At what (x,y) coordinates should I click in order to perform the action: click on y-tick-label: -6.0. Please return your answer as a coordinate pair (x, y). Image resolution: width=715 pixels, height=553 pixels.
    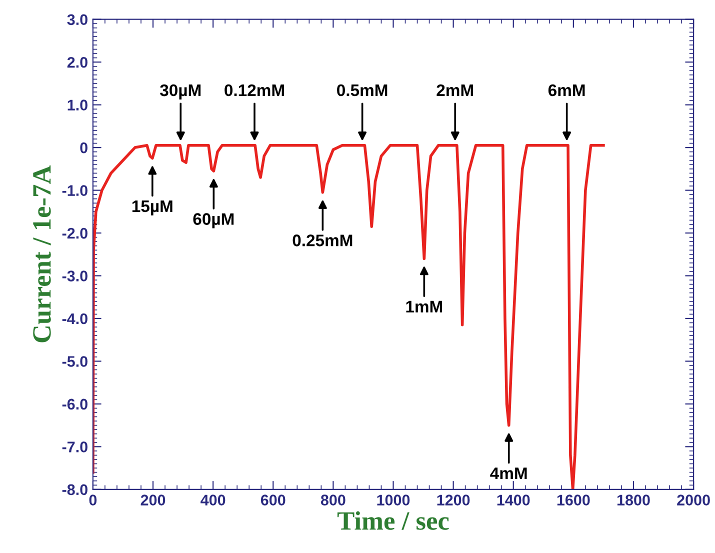
    Looking at the image, I should click on (75, 404).